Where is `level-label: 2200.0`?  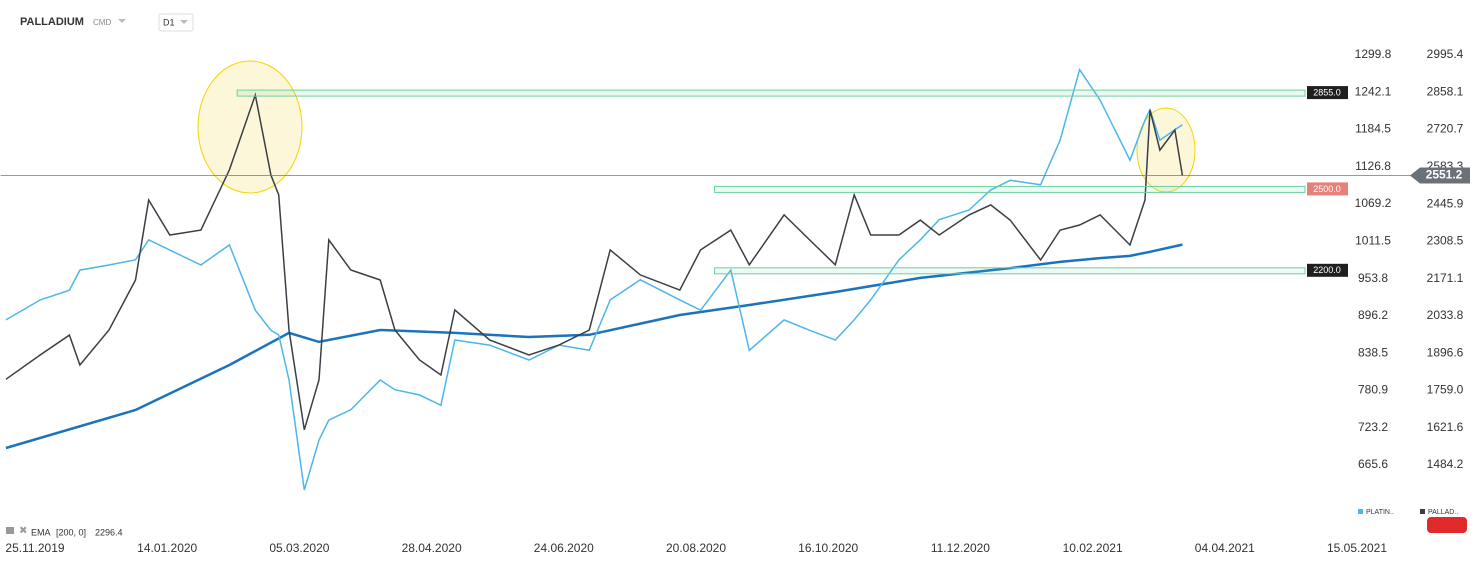
level-label: 2200.0 is located at coordinates (1327, 270).